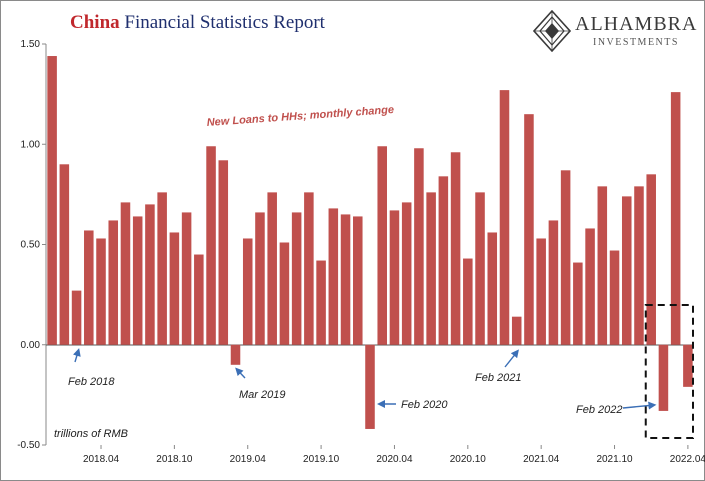 Image resolution: width=705 pixels, height=481 pixels. I want to click on unit-label: trillions of RMB, so click(91, 434).